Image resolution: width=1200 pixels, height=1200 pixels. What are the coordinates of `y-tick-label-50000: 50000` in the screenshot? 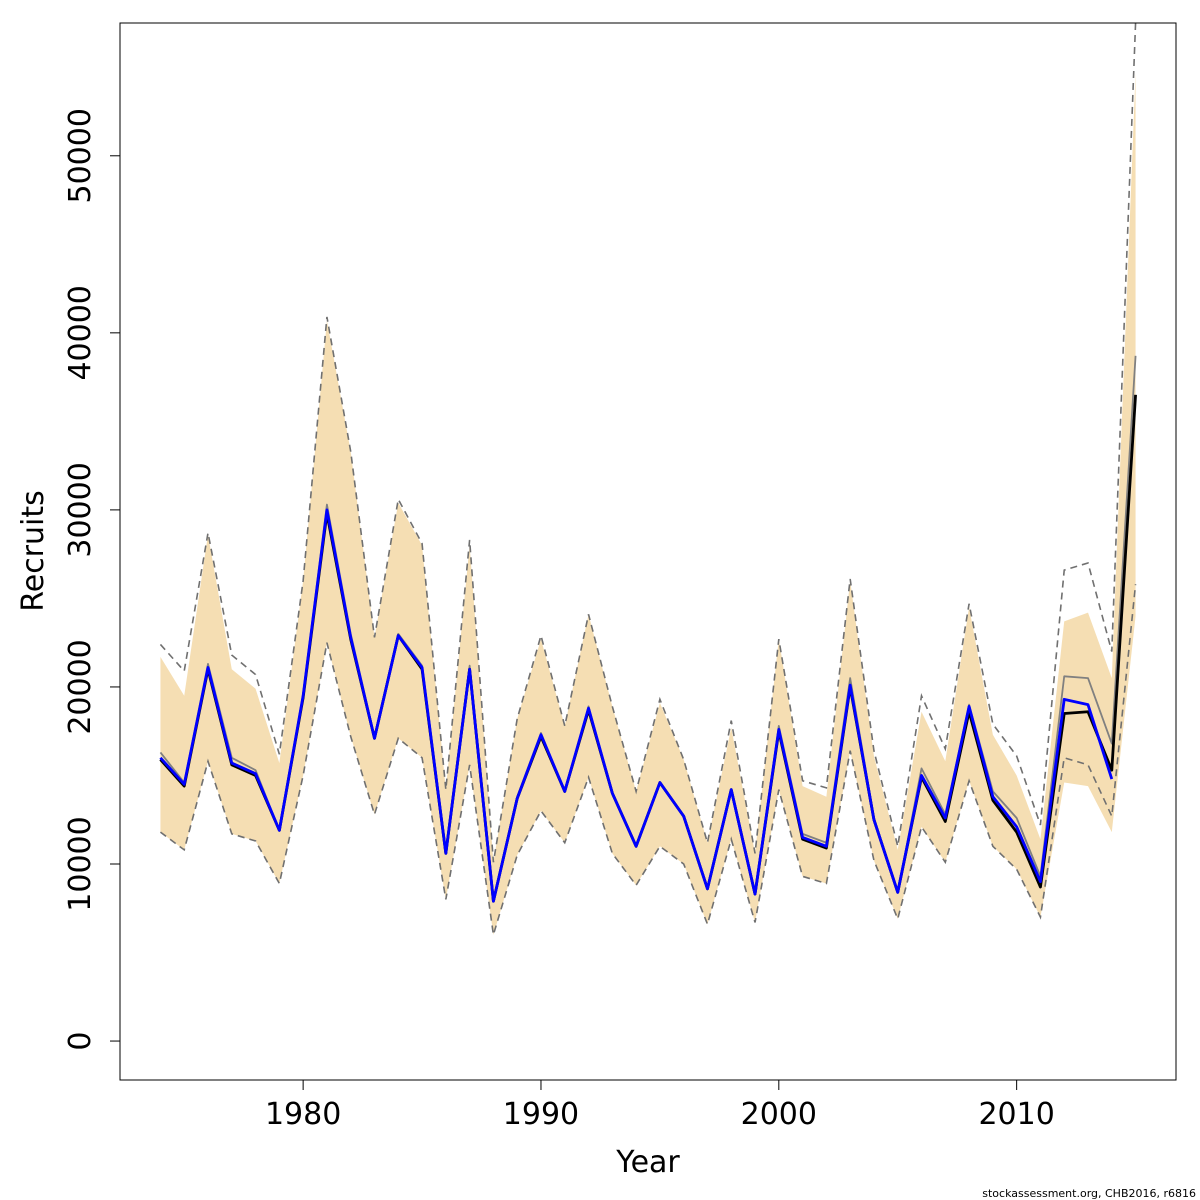 It's located at (80, 155).